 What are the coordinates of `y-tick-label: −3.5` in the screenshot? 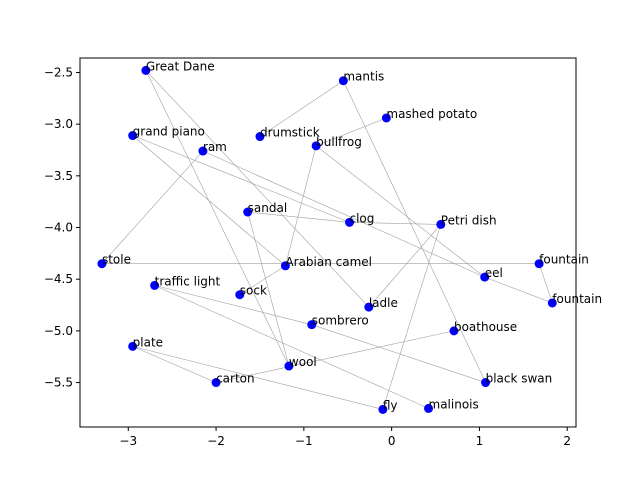 It's located at (58, 176).